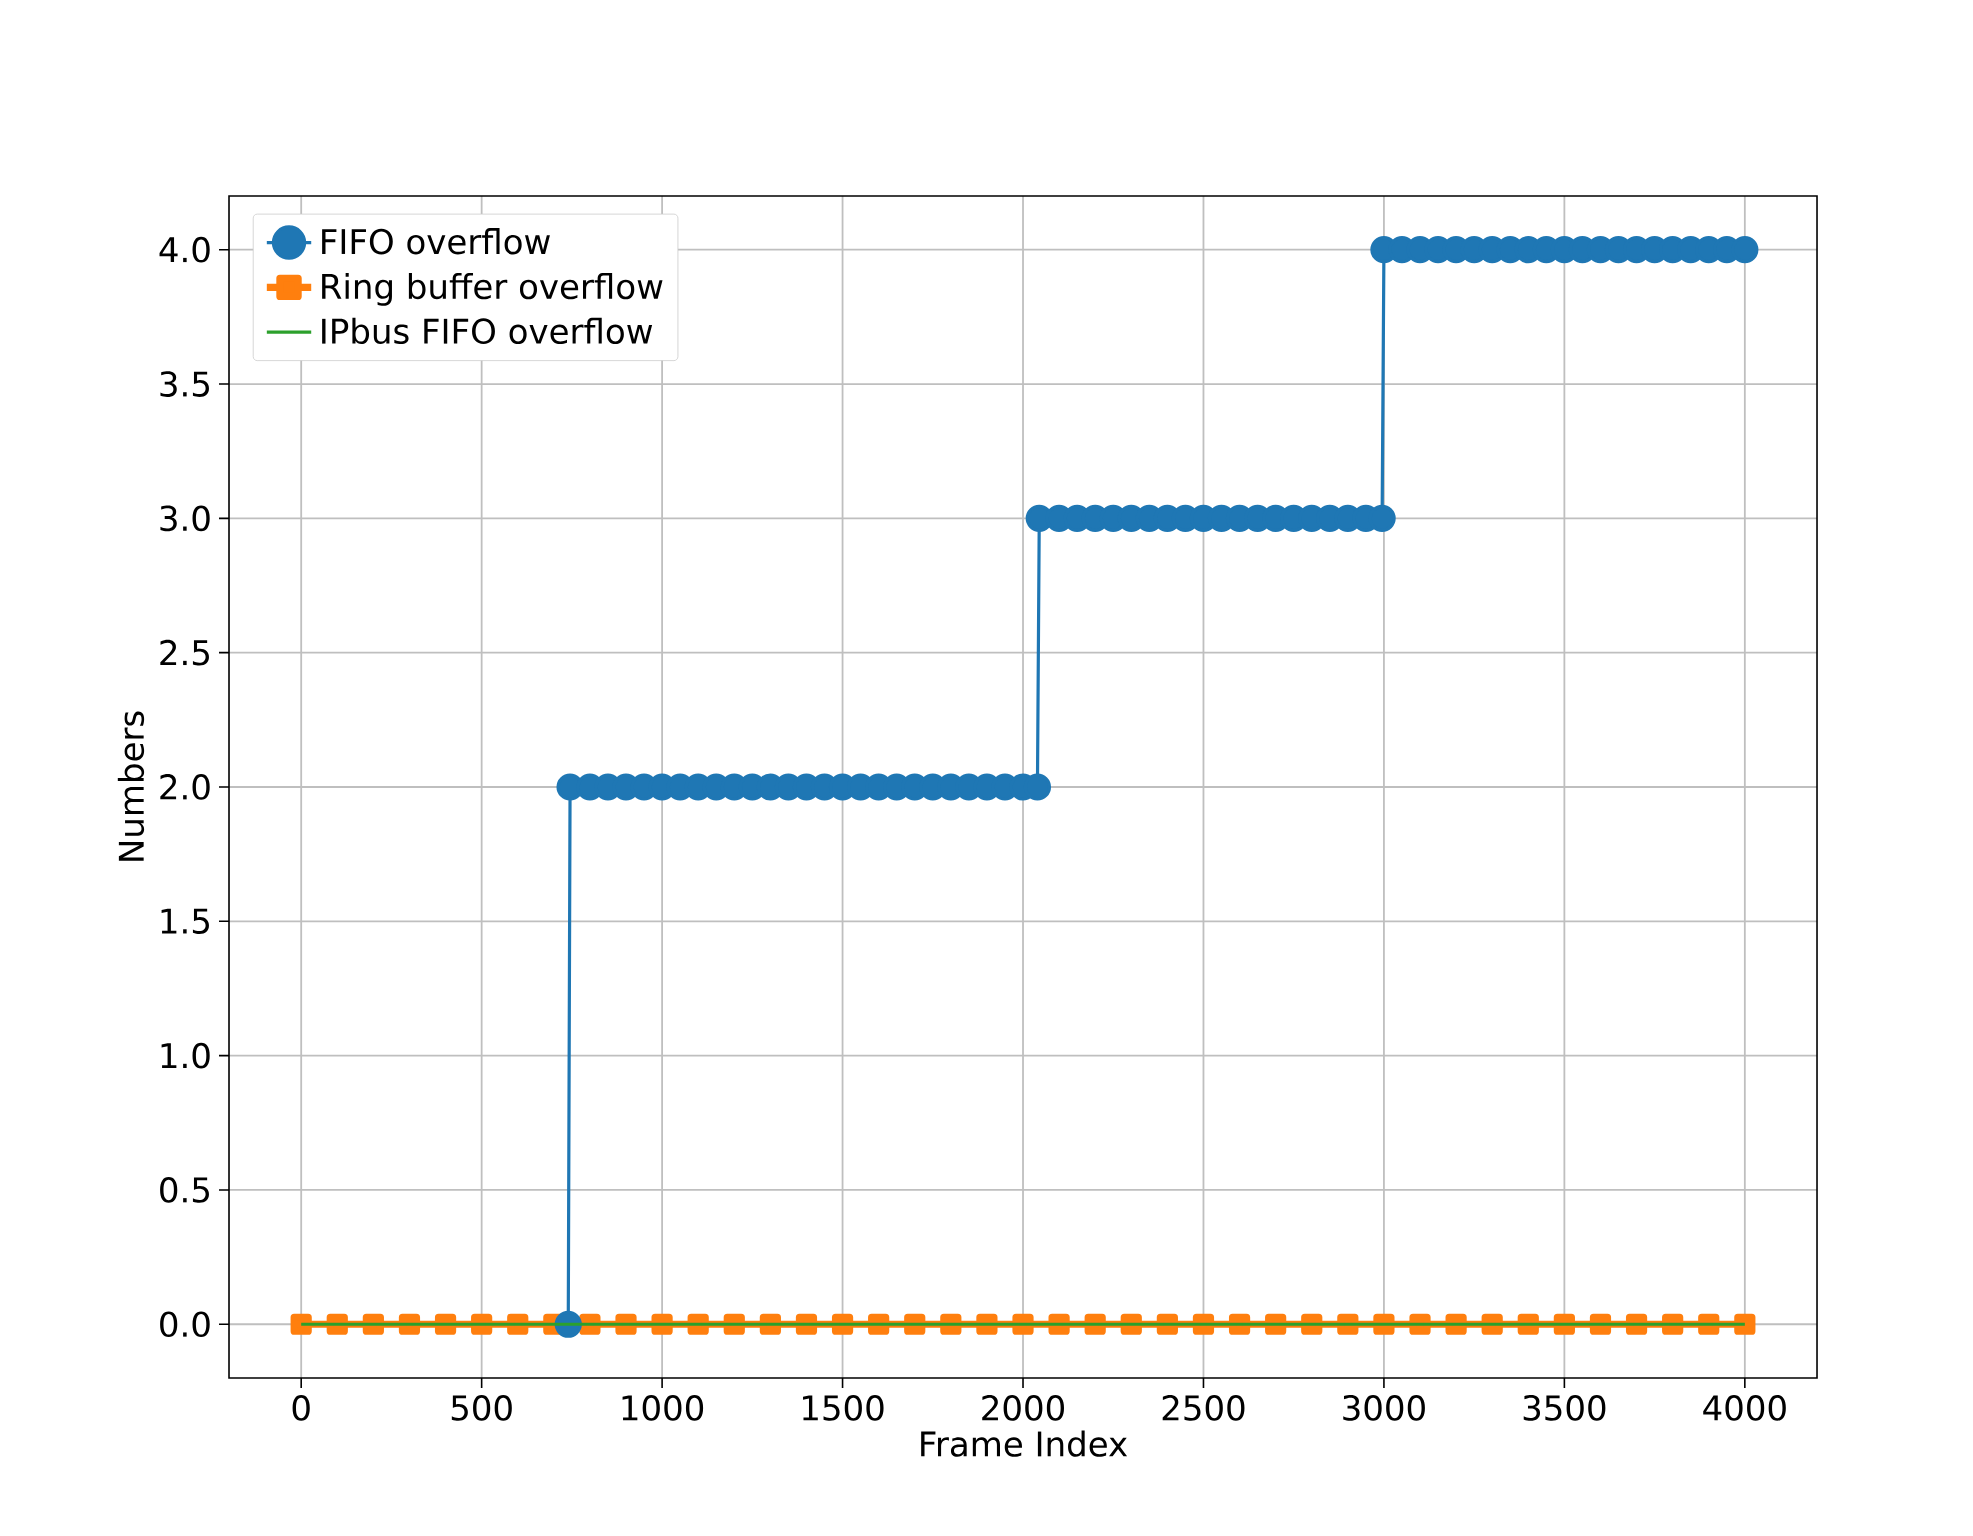 This screenshot has height=1536, width=1973. I want to click on x-tick-label: 0, so click(301, 1408).